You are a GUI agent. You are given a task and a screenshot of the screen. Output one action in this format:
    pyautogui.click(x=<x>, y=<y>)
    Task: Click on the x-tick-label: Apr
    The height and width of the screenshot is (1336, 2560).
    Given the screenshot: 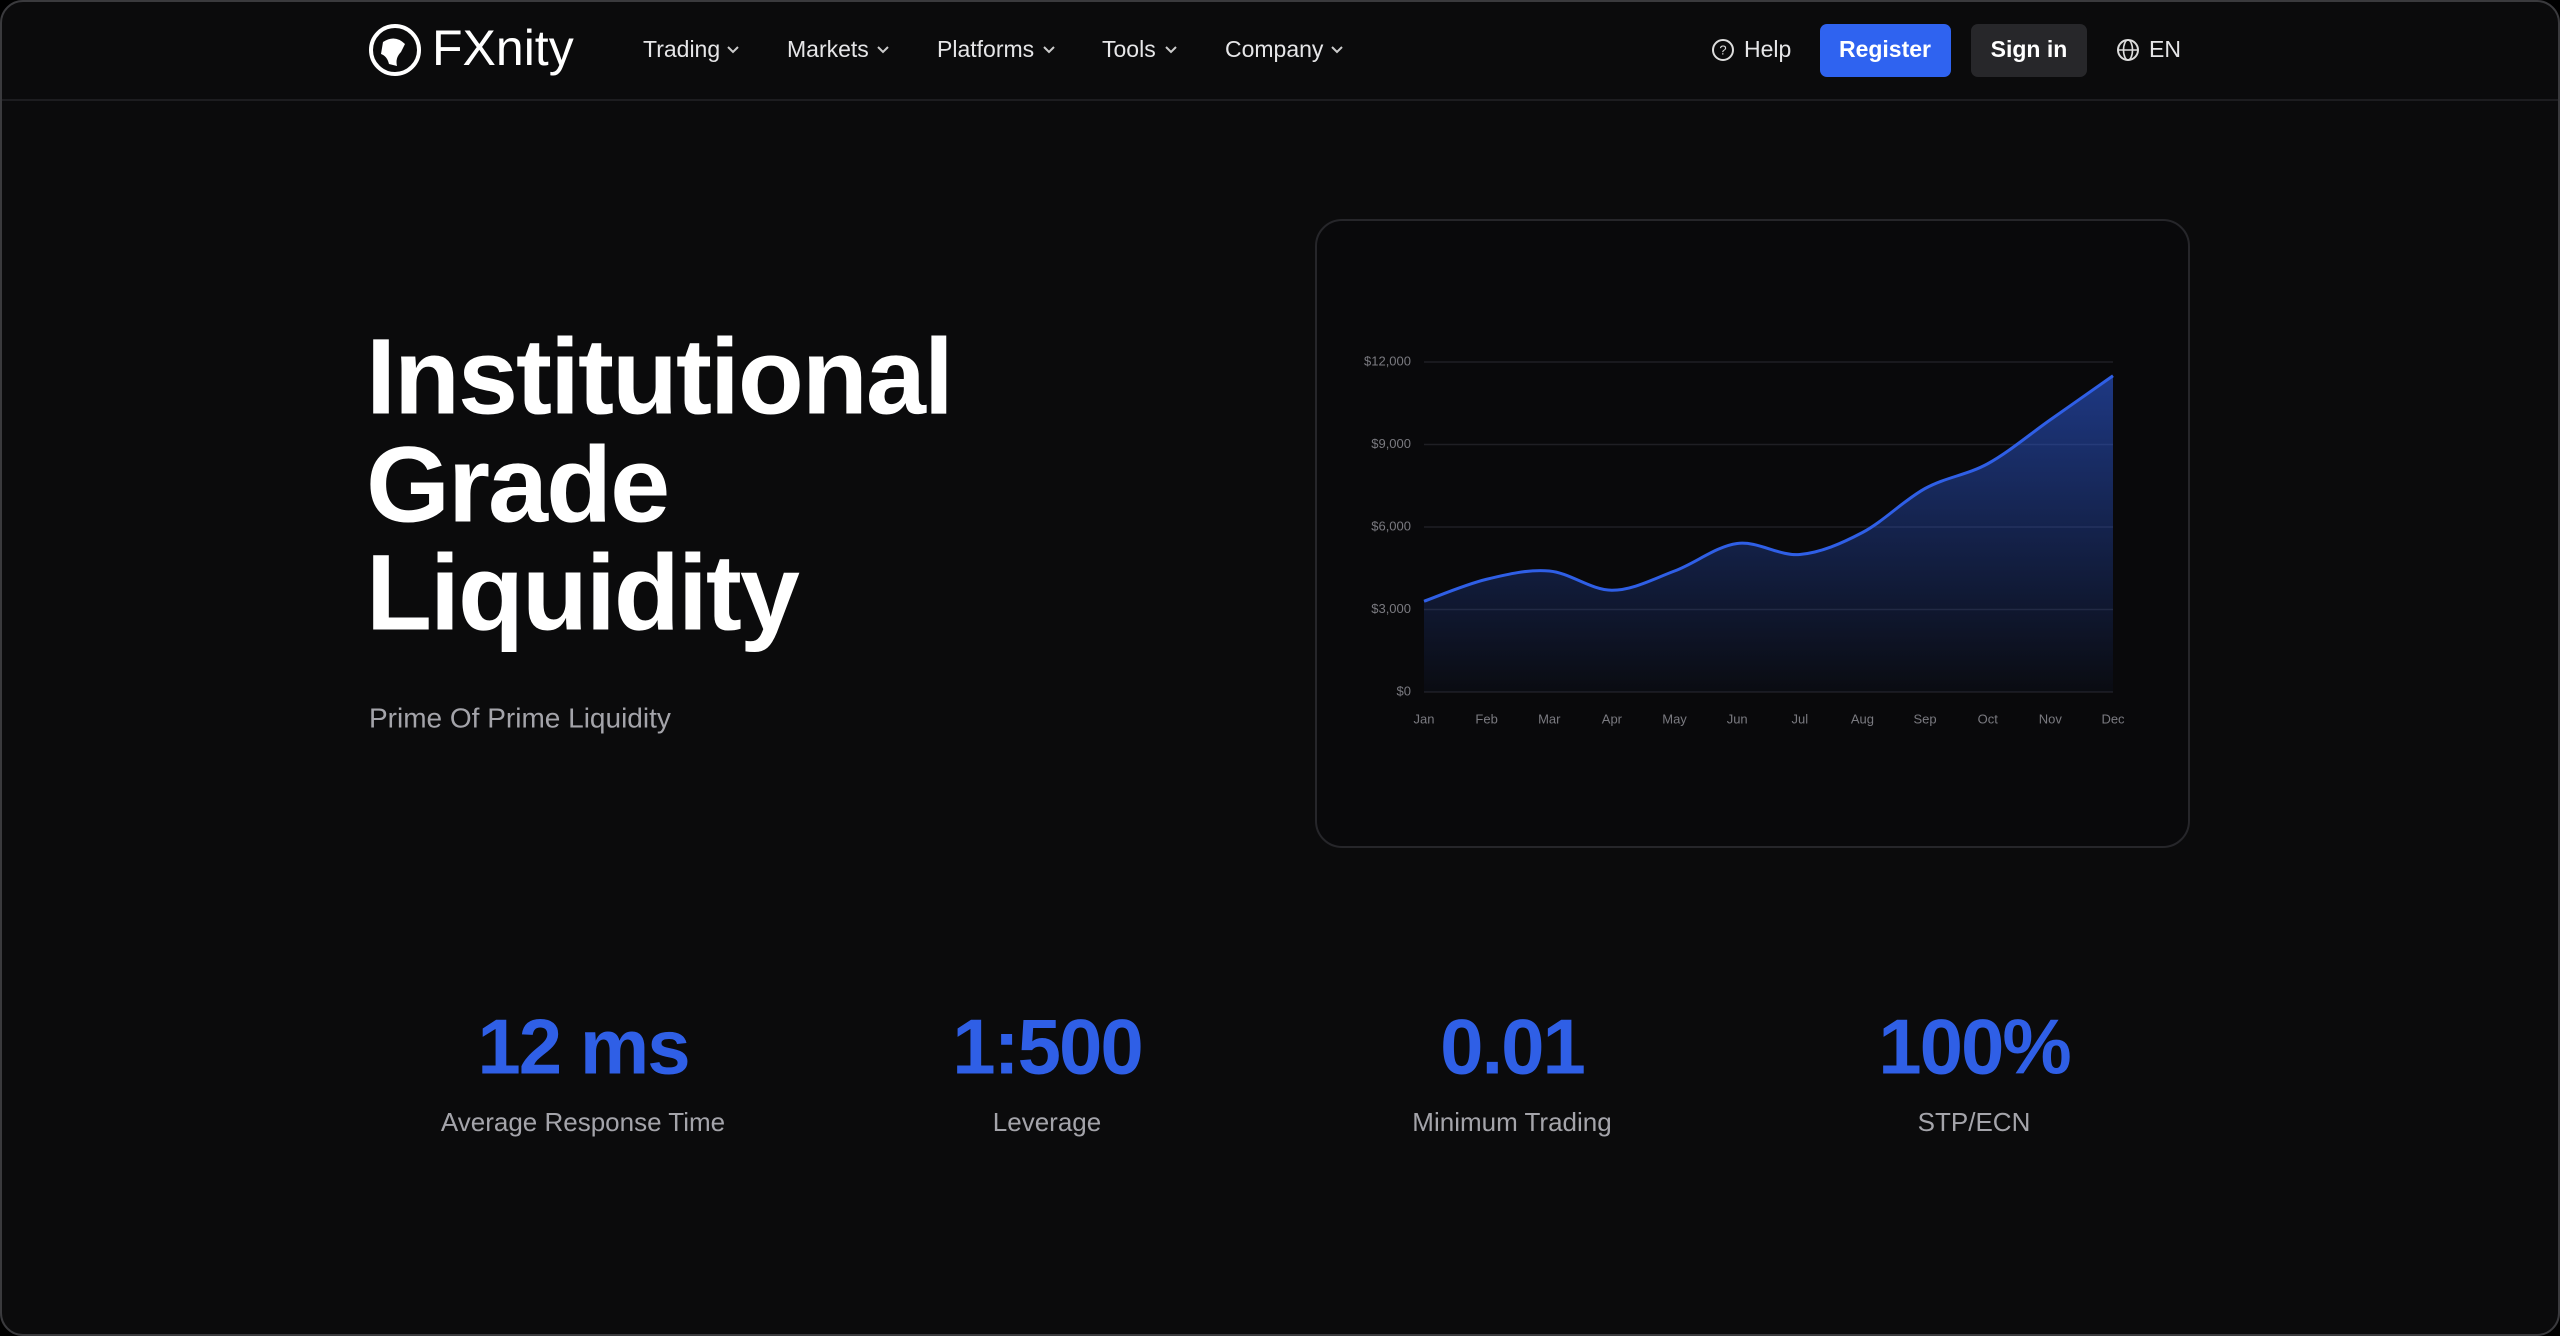 What is the action you would take?
    pyautogui.click(x=1612, y=718)
    